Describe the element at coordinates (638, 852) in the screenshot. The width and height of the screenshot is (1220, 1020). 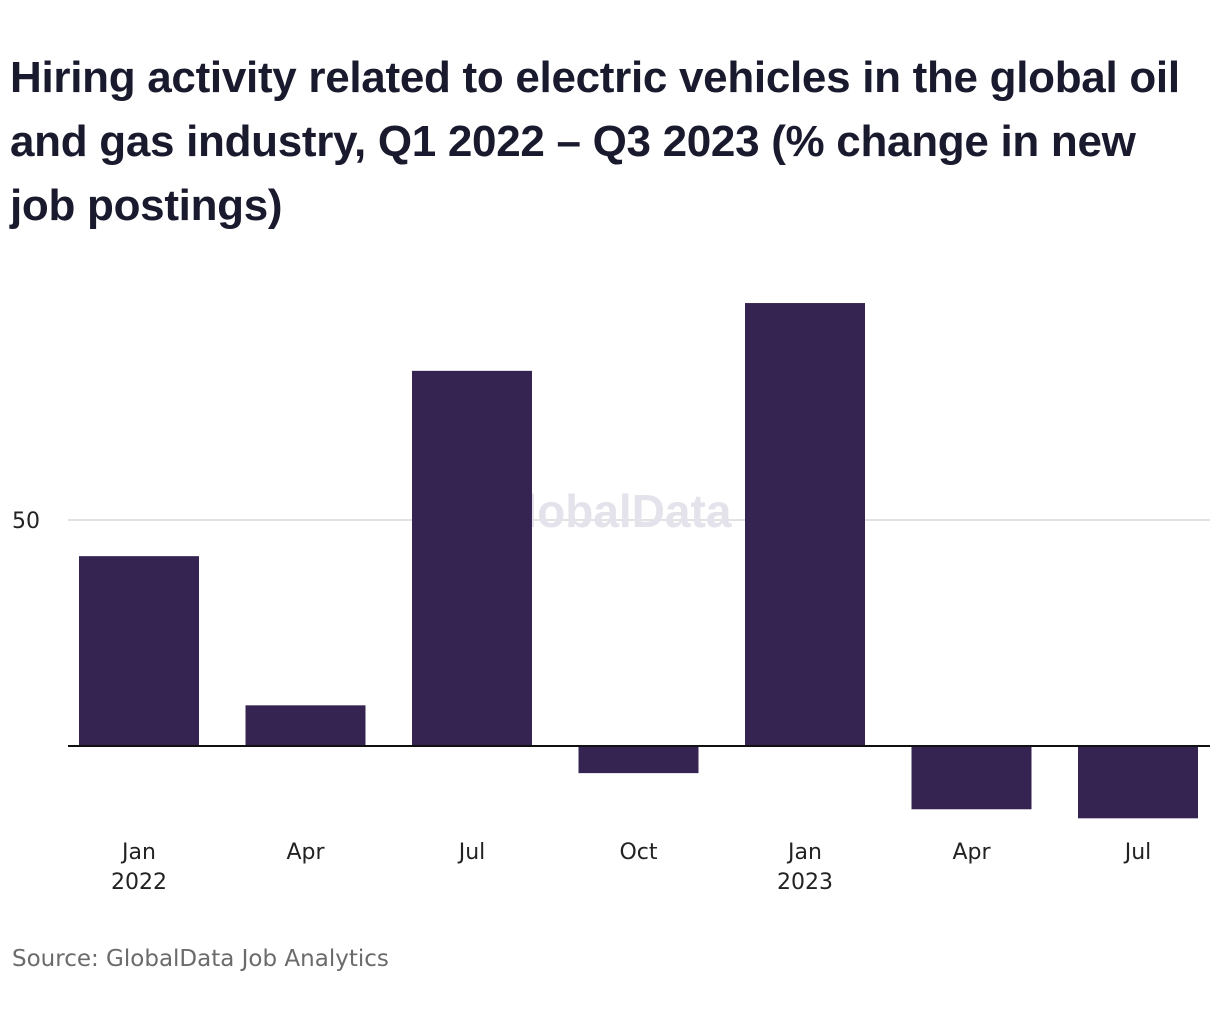
I see `x-tick-label: Oct` at that location.